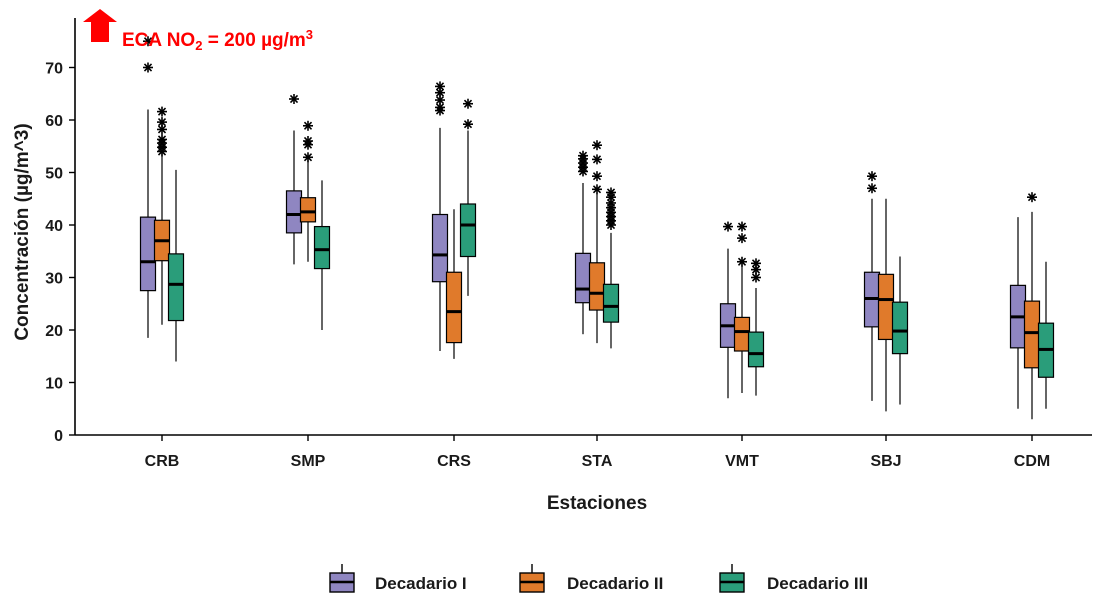  What do you see at coordinates (253, 40) in the screenshot?
I see `eca-label-rest: = 200 µg/m` at bounding box center [253, 40].